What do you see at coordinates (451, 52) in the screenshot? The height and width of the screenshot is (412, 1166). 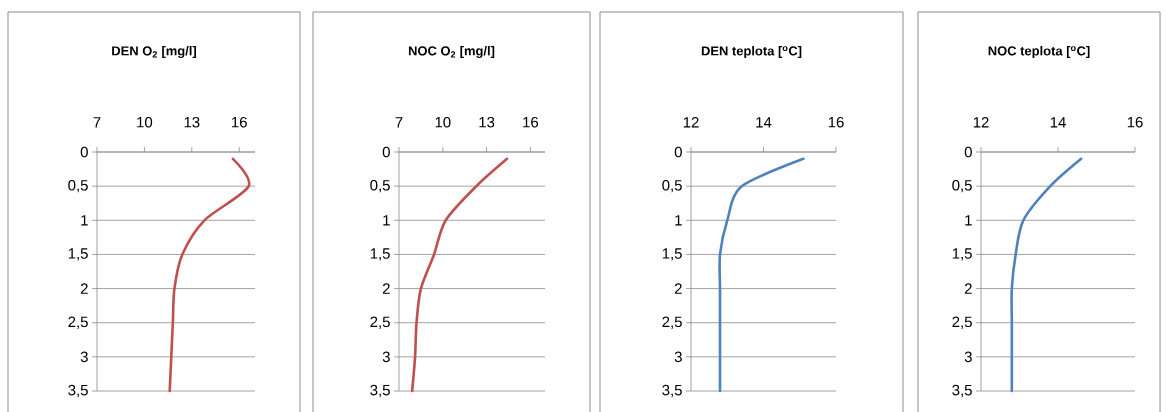 I see `chart-title: NOC O$_{2}$ [mg/l]` at bounding box center [451, 52].